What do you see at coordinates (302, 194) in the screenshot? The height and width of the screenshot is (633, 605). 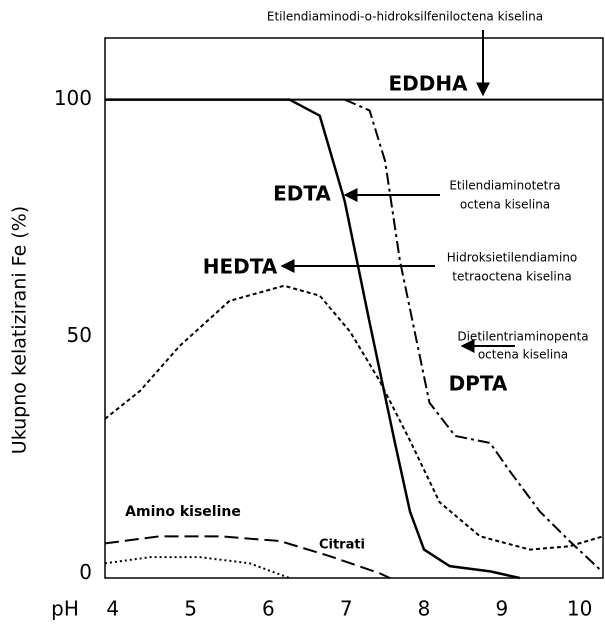 I see `series-label: EDTA` at bounding box center [302, 194].